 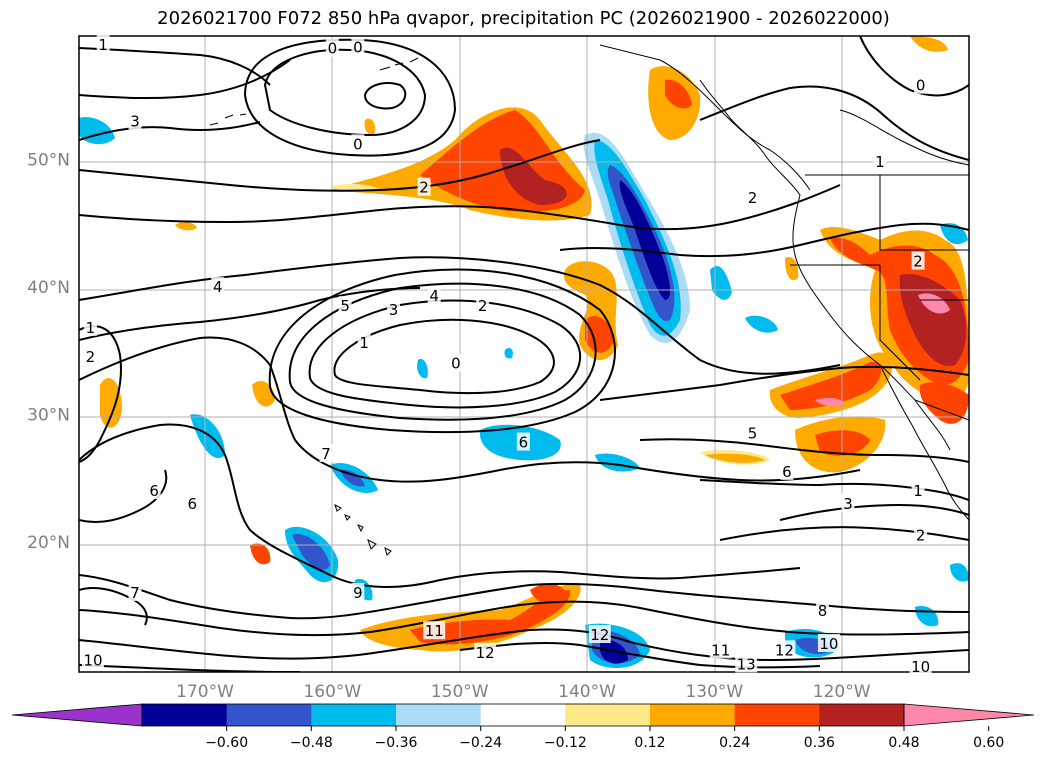 What do you see at coordinates (170, 131) in the screenshot?
I see `contour-3-nw` at bounding box center [170, 131].